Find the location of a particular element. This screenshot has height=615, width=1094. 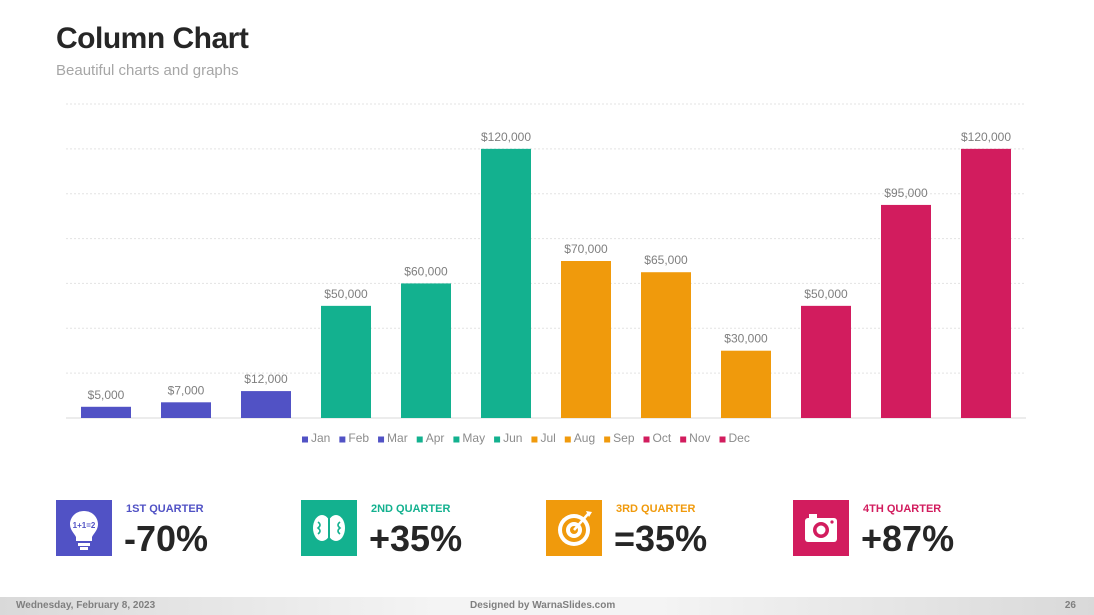

quarter-value: -70% is located at coordinates (166, 538).